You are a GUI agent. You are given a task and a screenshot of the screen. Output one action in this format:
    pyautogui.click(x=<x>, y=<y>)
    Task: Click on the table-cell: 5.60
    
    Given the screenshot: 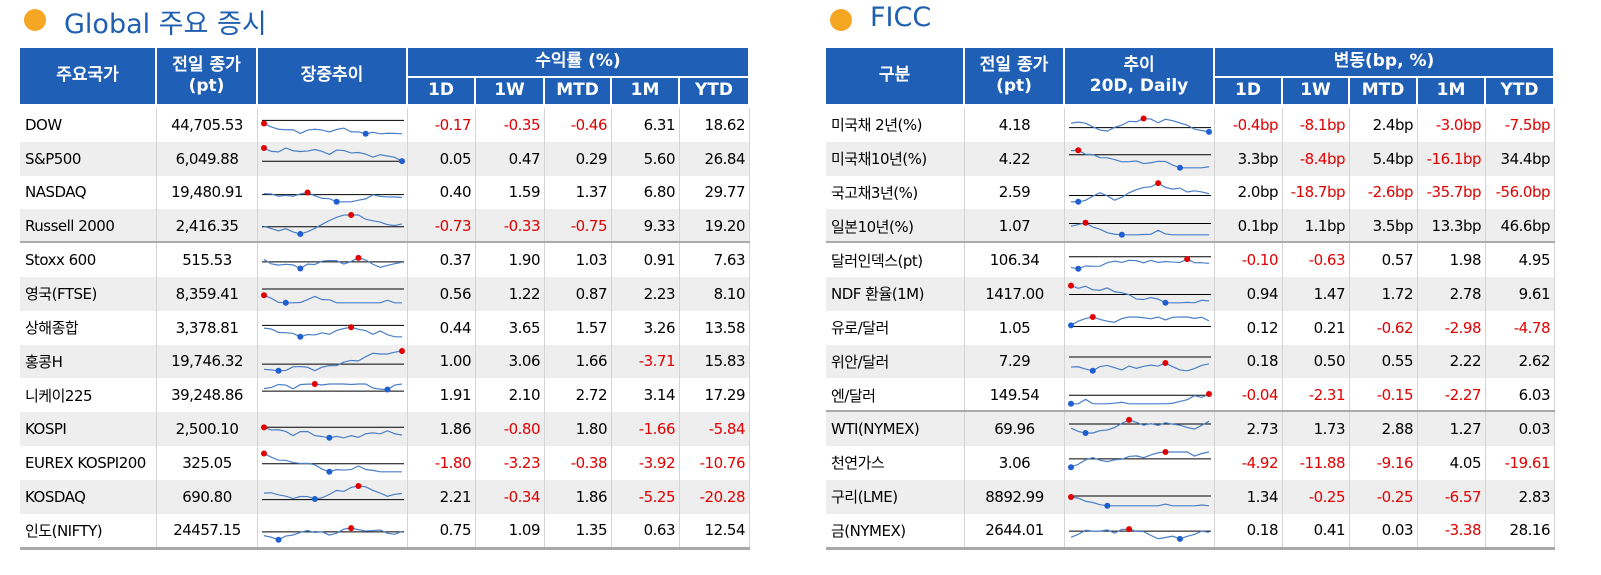 What is the action you would take?
    pyautogui.click(x=646, y=158)
    